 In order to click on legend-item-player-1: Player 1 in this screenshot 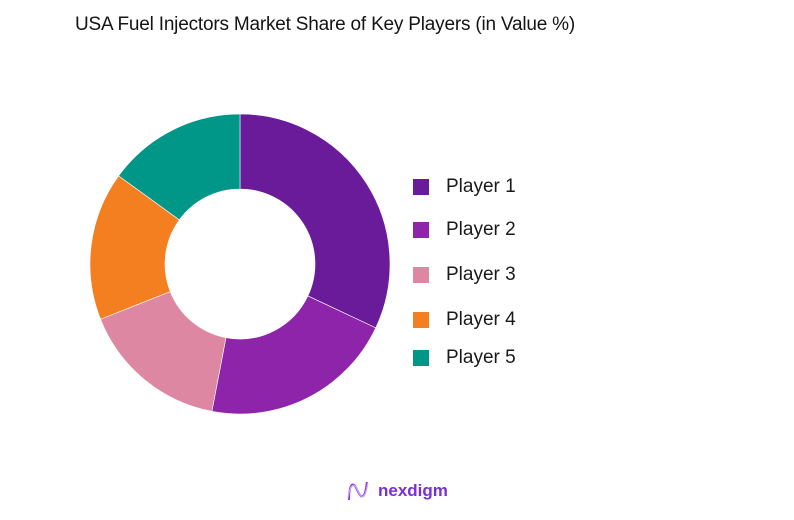, I will do `click(464, 187)`.